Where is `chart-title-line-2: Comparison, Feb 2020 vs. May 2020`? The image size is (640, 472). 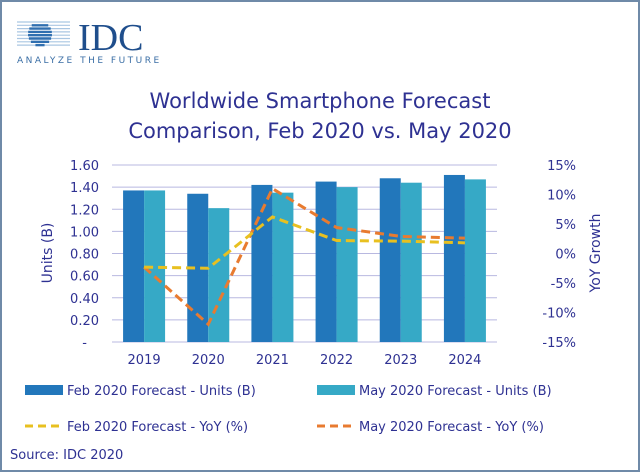 chart-title-line-2: Comparison, Feb 2020 vs. May 2020 is located at coordinates (319, 131).